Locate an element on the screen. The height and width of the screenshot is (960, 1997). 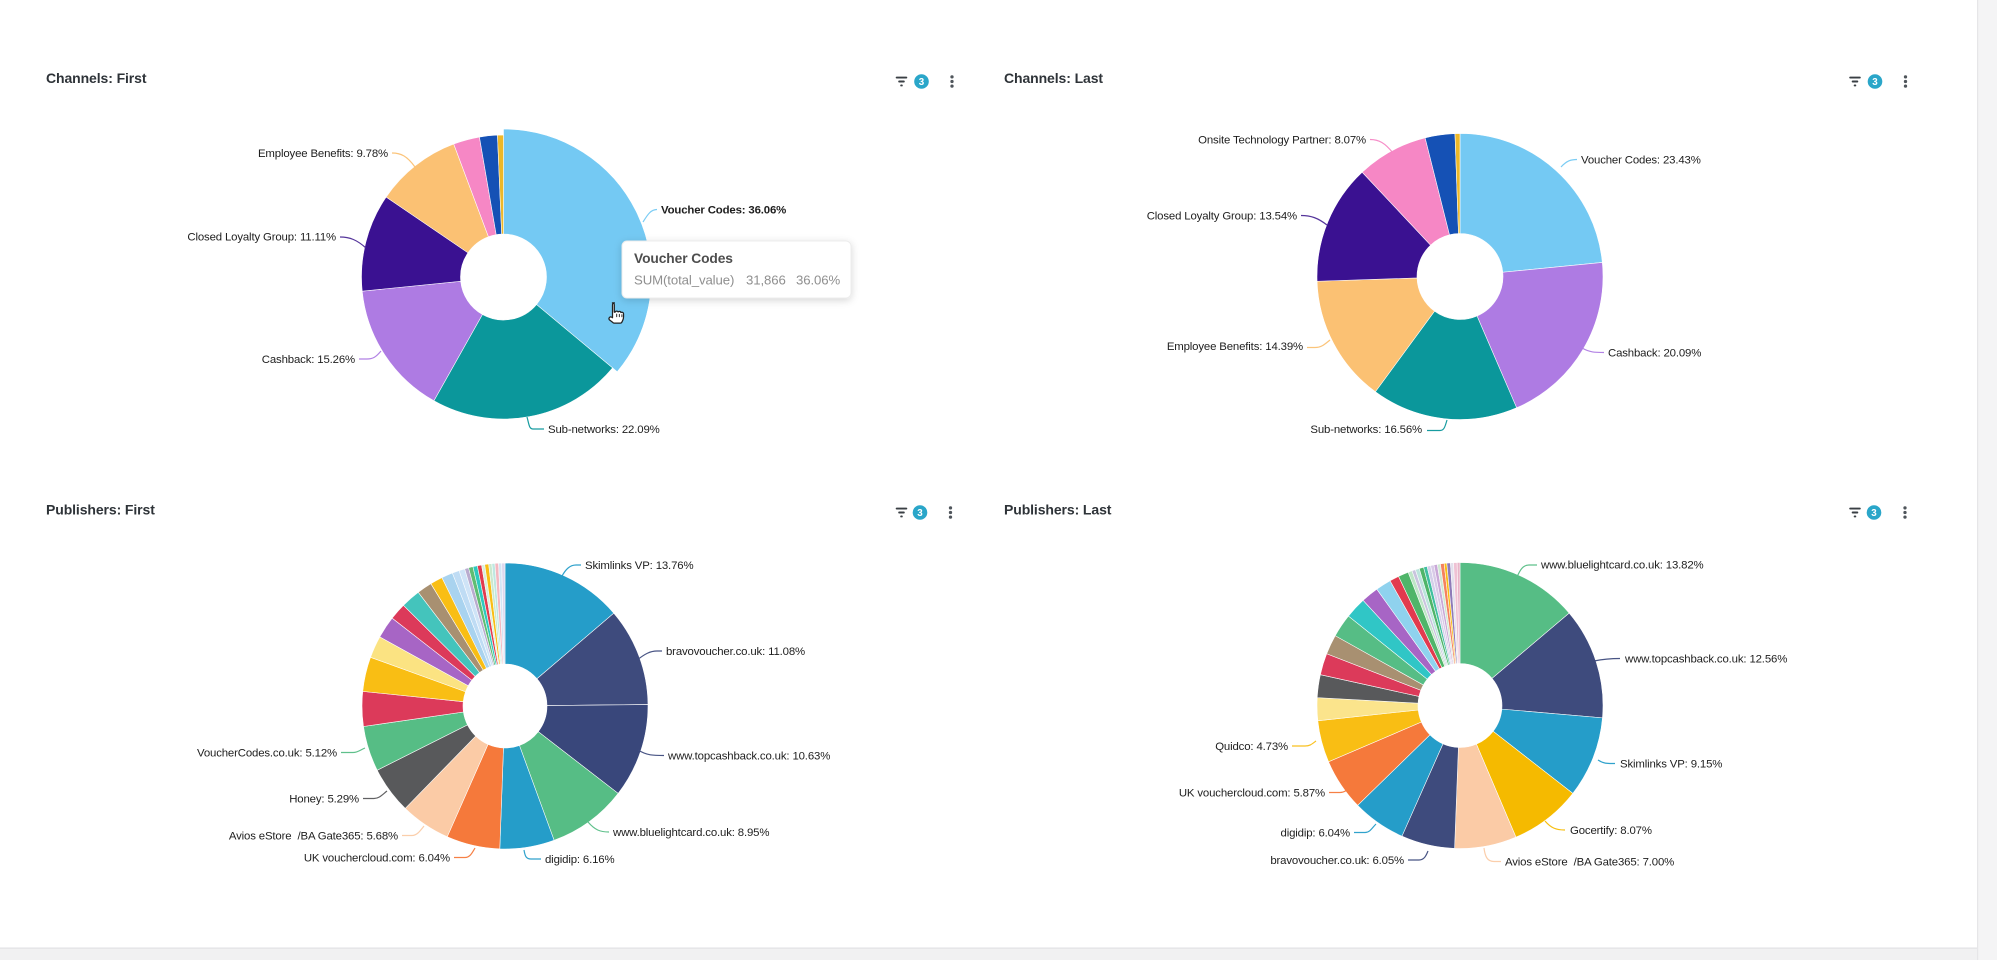
svg-text: Skimlinks VP: 9.15% is located at coordinates (1671, 765).